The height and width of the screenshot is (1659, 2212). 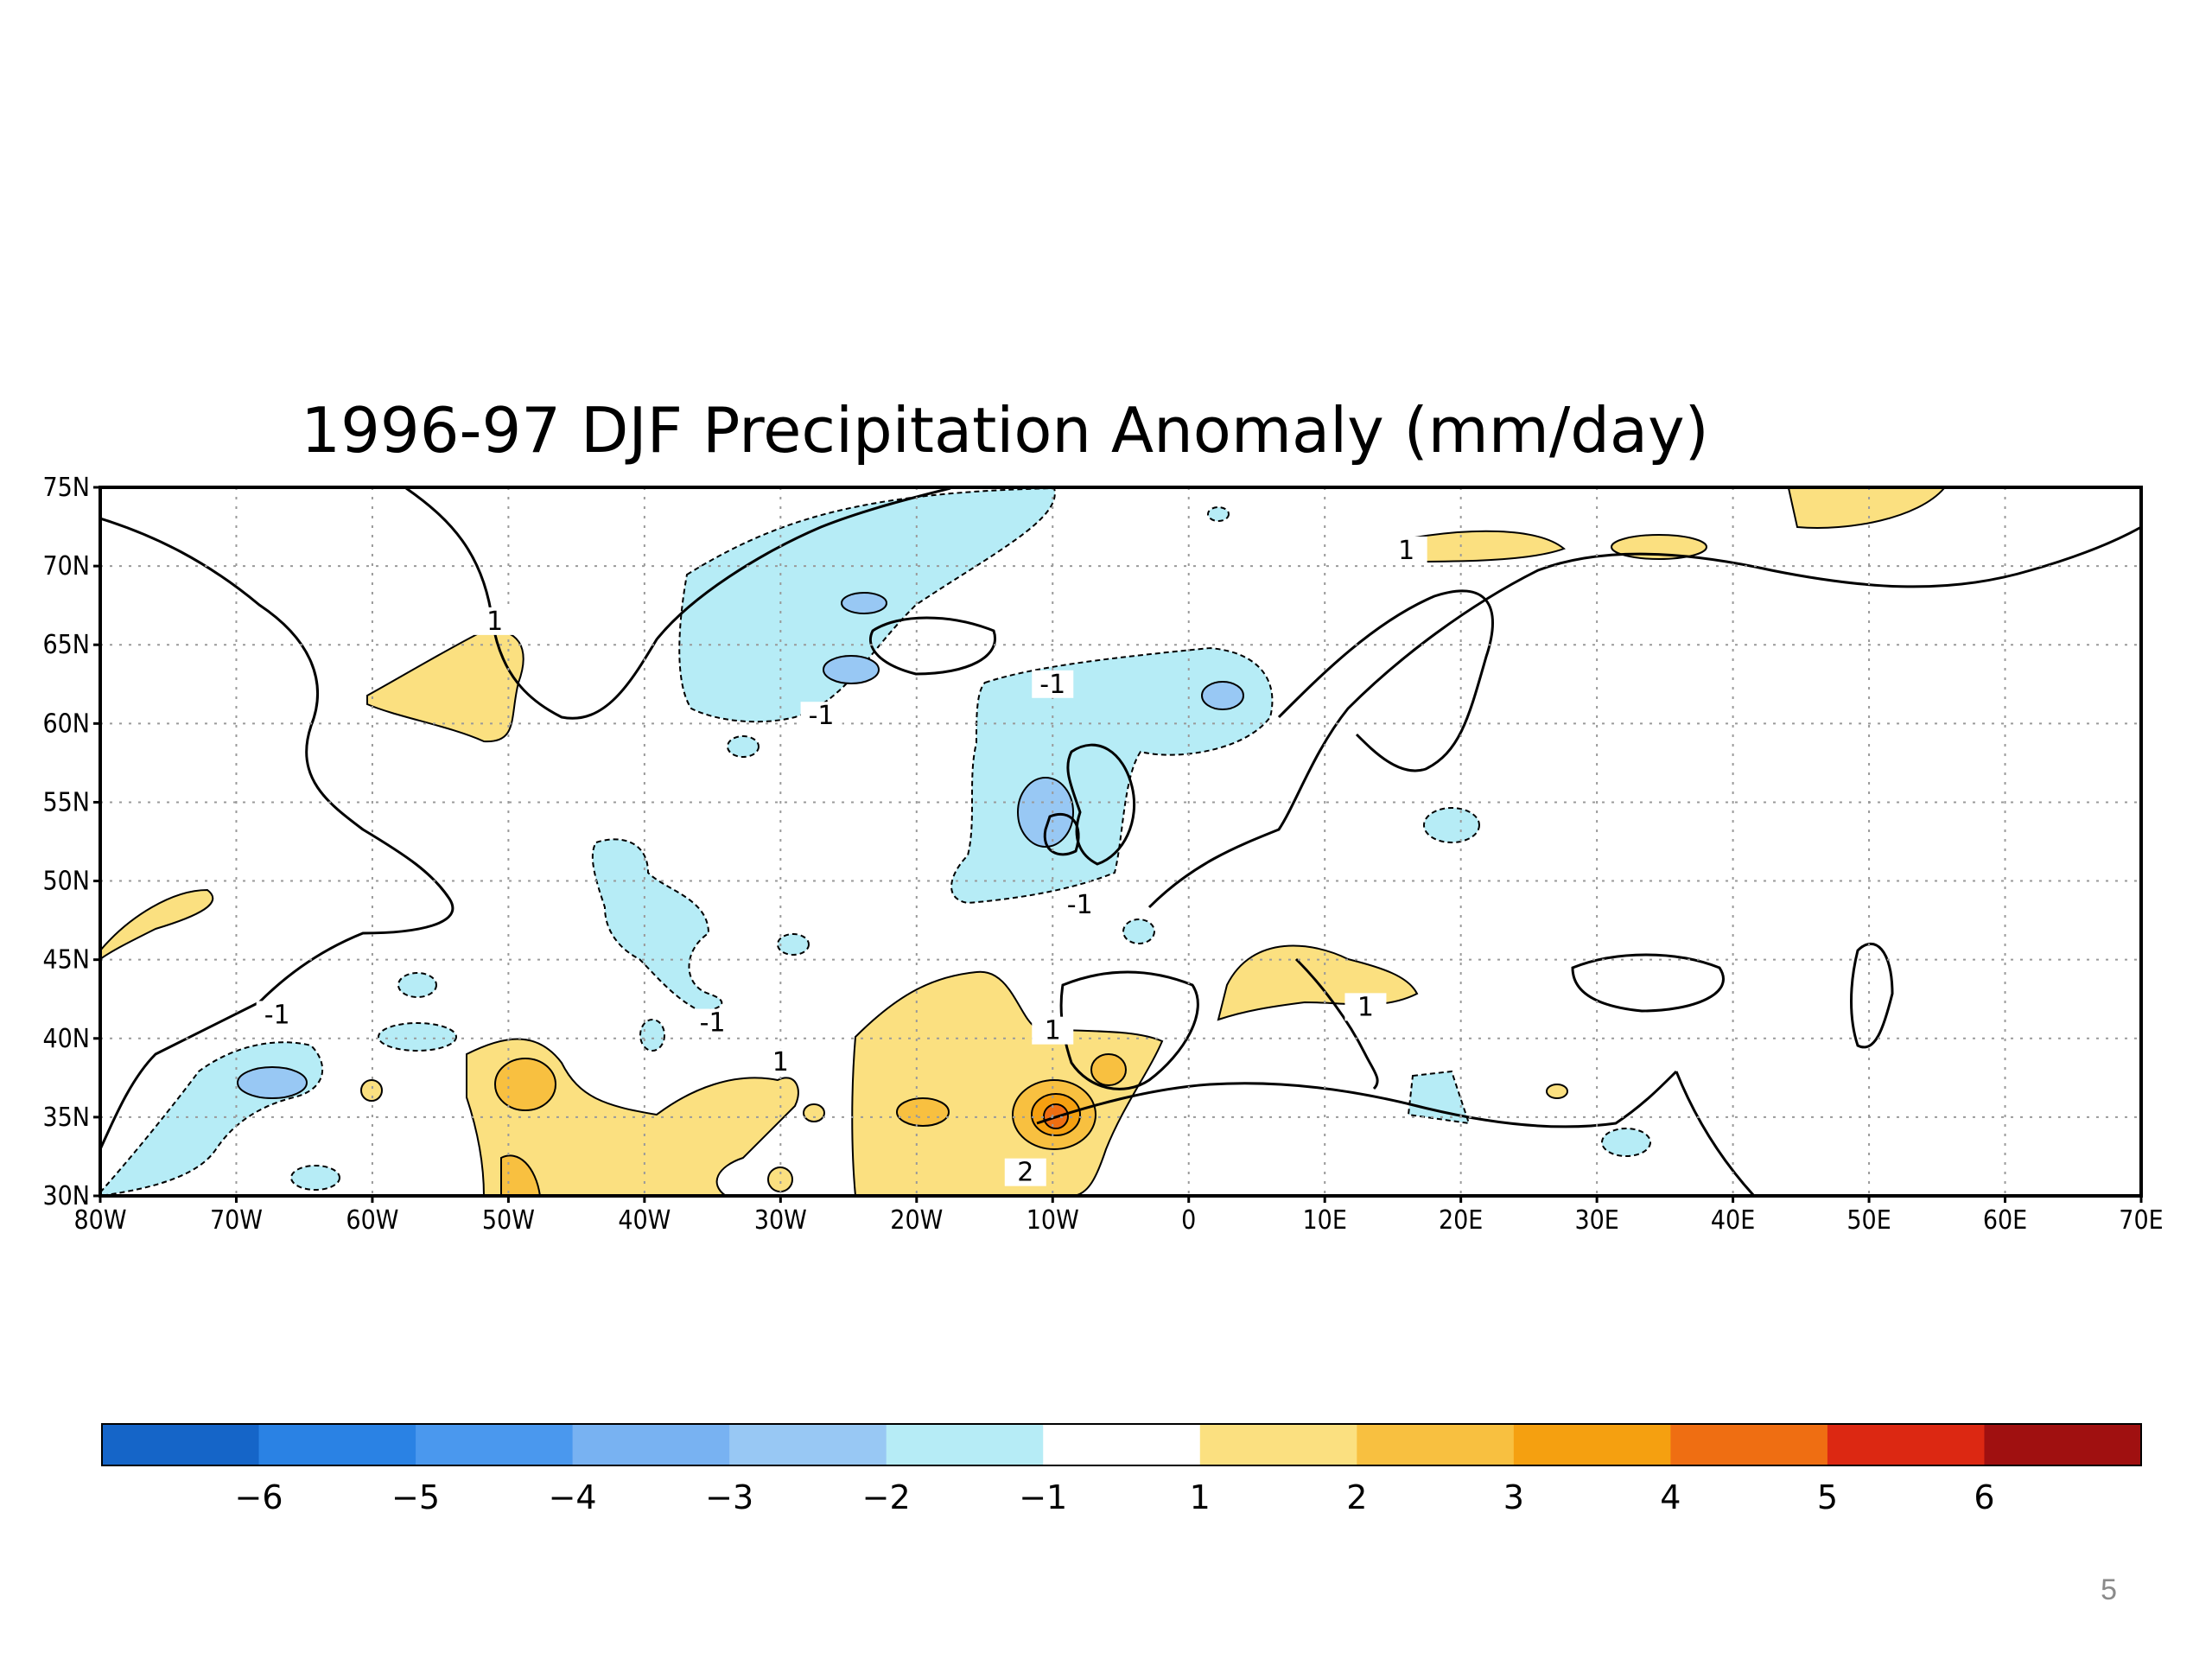 I want to click on colorbar-label: 5, so click(x=1827, y=1497).